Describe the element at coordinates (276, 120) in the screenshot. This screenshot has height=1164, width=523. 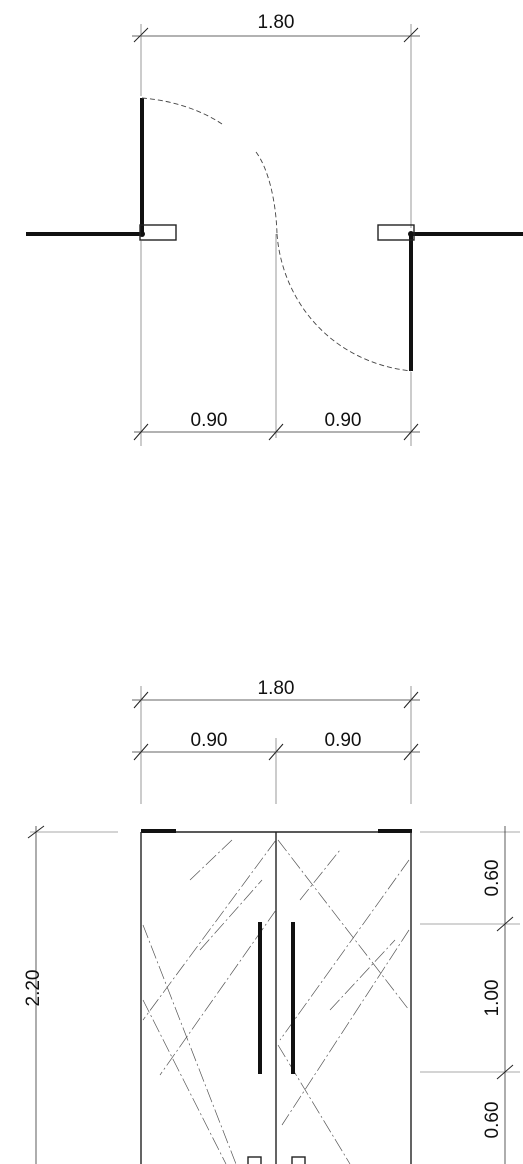
I see `plan-overall-dimension: 1.80` at that location.